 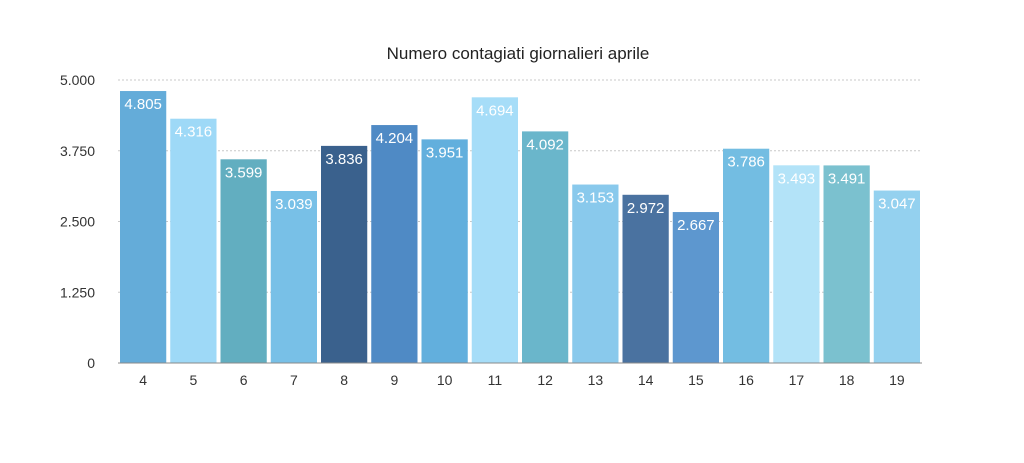 What do you see at coordinates (495, 380) in the screenshot?
I see `x-tick-label: 11` at bounding box center [495, 380].